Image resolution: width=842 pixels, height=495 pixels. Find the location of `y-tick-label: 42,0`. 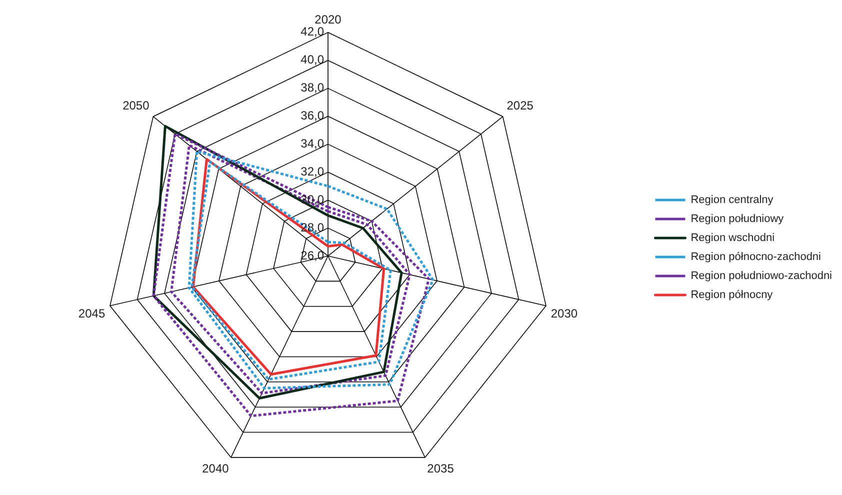

y-tick-label: 42,0 is located at coordinates (312, 31).